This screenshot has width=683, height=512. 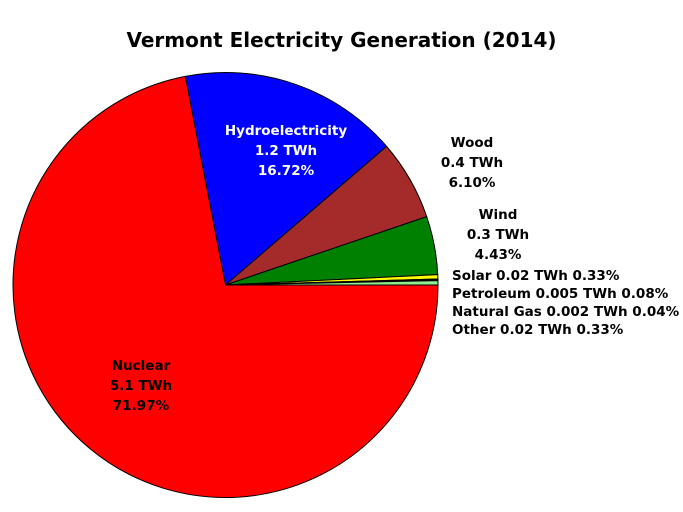 I want to click on label-hydroelectricity-percent: 16.72%, so click(x=286, y=171).